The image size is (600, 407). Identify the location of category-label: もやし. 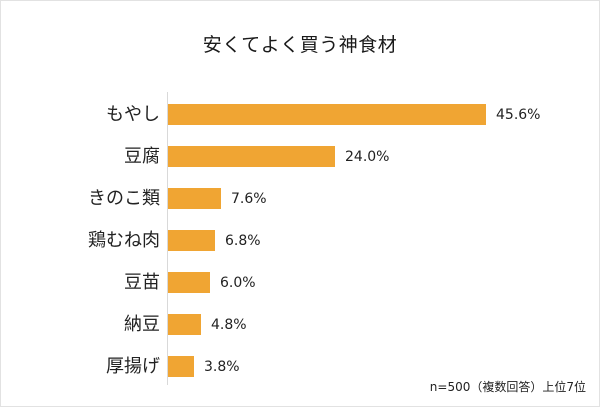
(133, 114).